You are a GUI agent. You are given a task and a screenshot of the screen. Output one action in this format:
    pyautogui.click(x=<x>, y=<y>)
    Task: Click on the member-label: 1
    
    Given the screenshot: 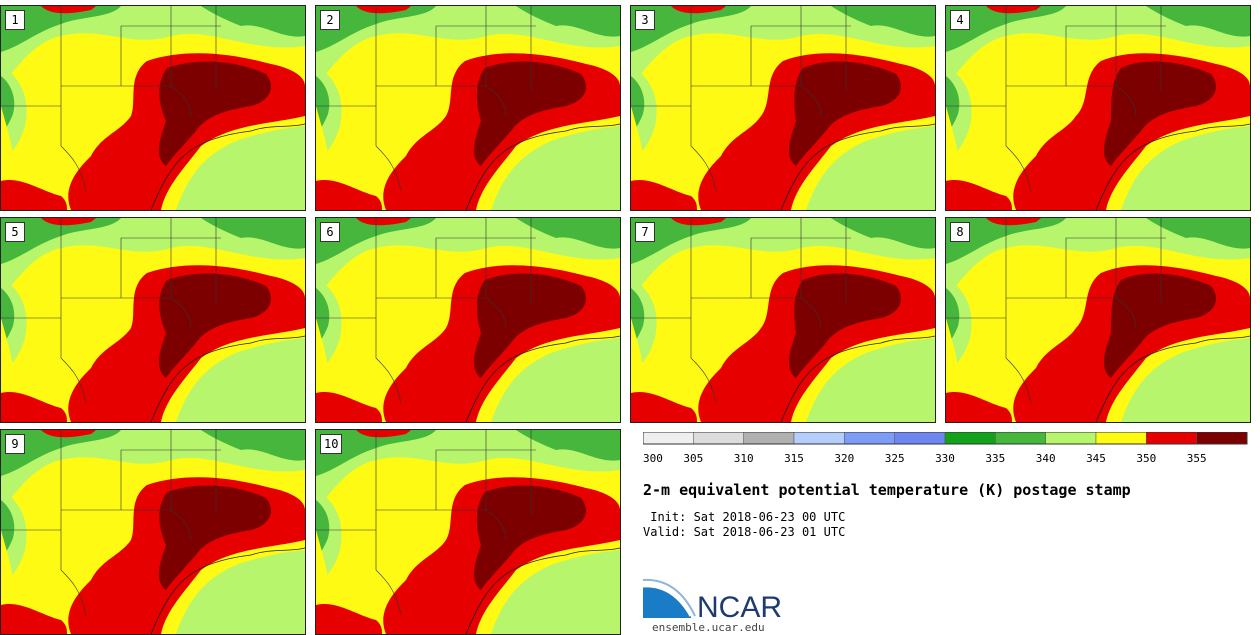 What is the action you would take?
    pyautogui.click(x=15, y=20)
    